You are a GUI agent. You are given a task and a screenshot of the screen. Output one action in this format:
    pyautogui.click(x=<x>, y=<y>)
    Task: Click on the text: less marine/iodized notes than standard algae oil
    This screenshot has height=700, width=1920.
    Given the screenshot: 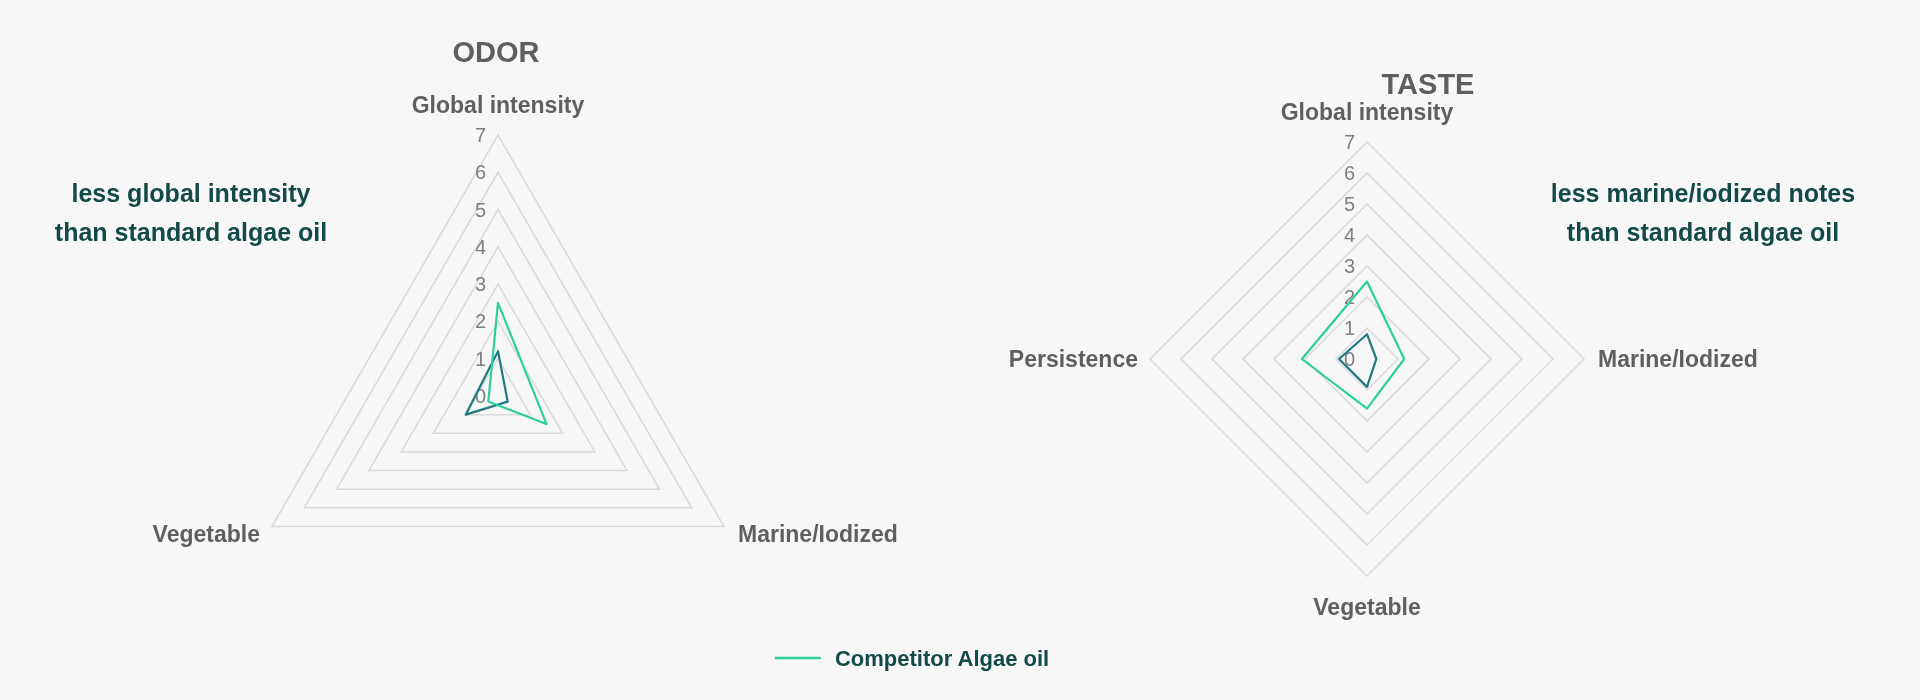 What is the action you would take?
    pyautogui.click(x=1703, y=212)
    